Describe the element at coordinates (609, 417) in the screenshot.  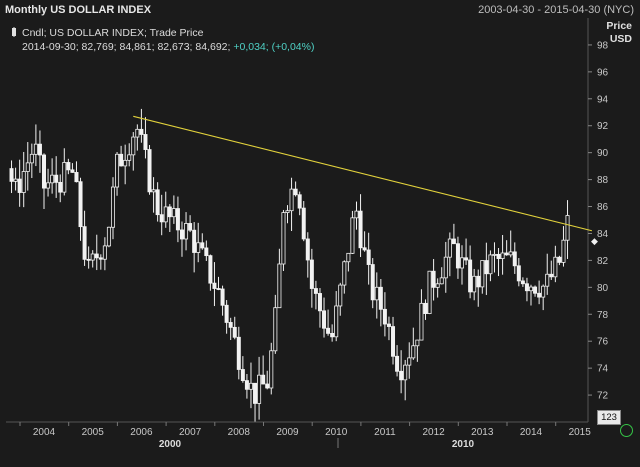
I see `badge-123: 123` at that location.